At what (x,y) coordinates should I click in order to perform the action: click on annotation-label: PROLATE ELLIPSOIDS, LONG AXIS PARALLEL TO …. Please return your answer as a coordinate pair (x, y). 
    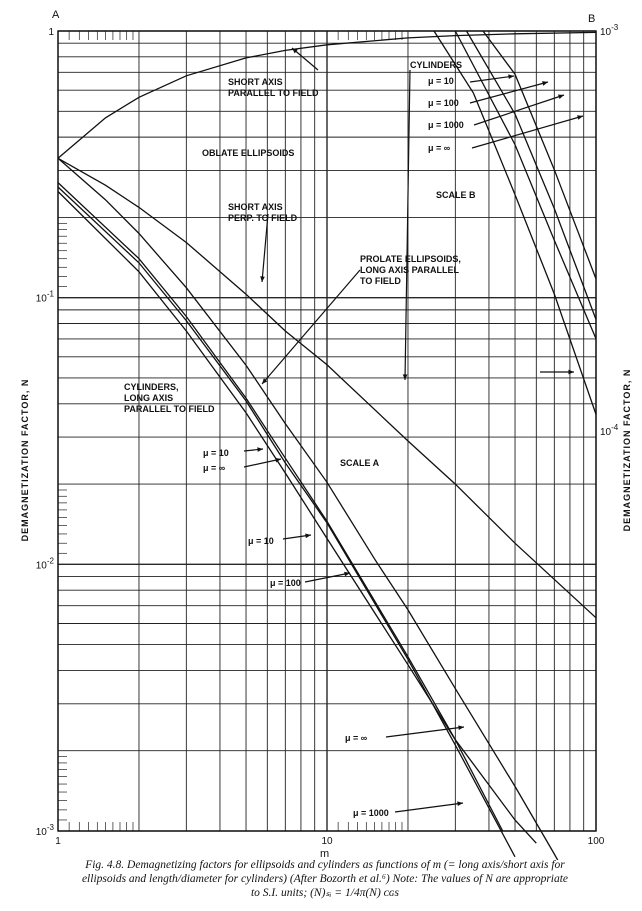
    Looking at the image, I should click on (410, 270).